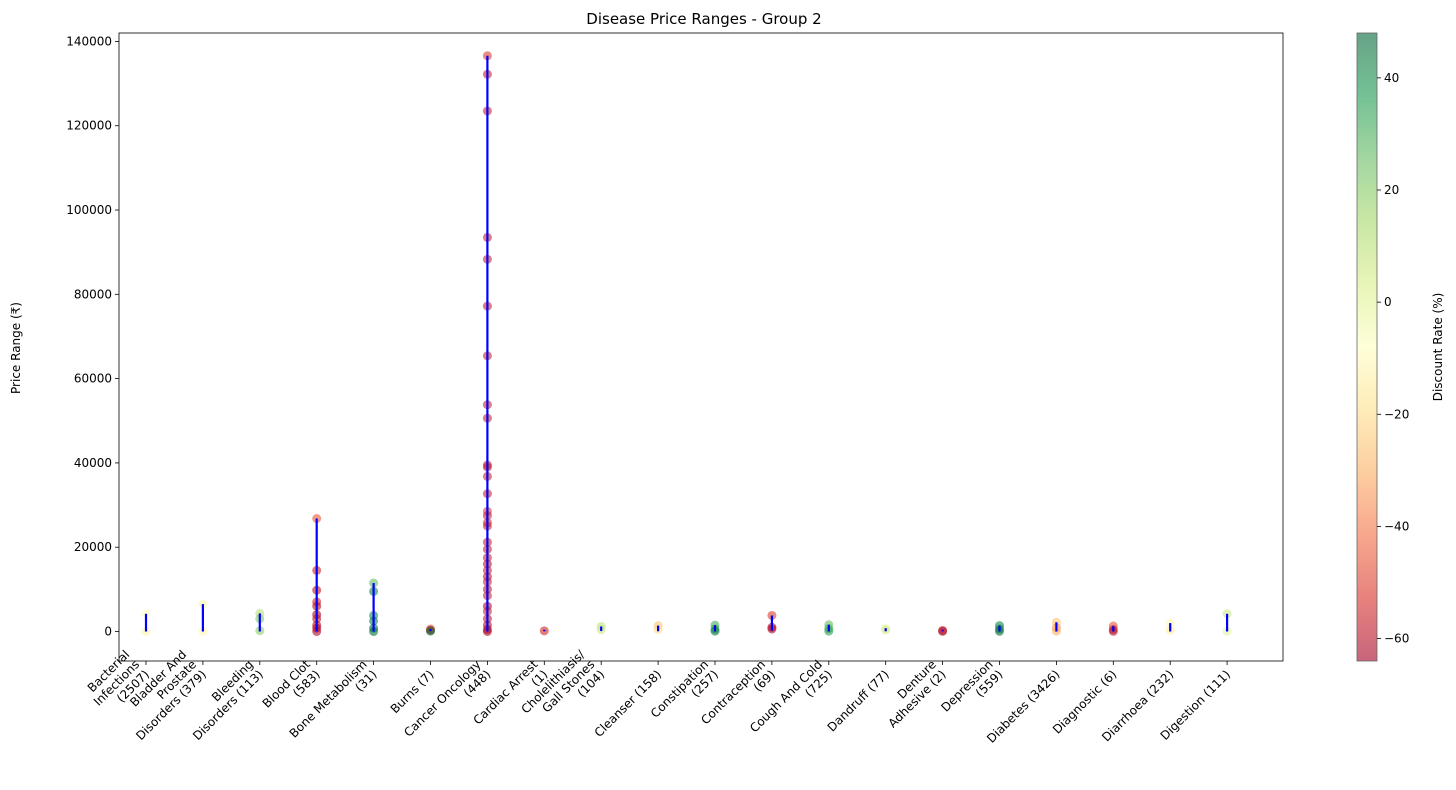  I want to click on chart-title: Disease Price Ranges - Group 2, so click(703, 19).